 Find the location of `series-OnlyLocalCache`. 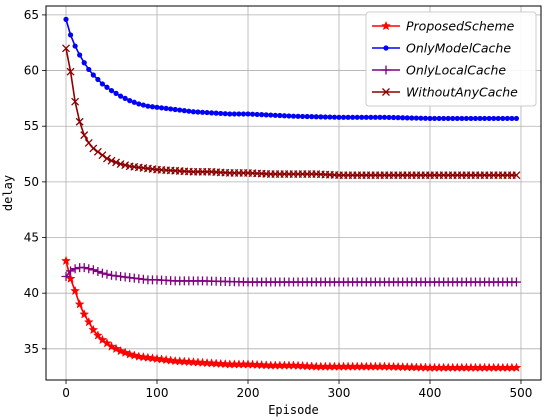

series-OnlyLocalCache is located at coordinates (291, 275).